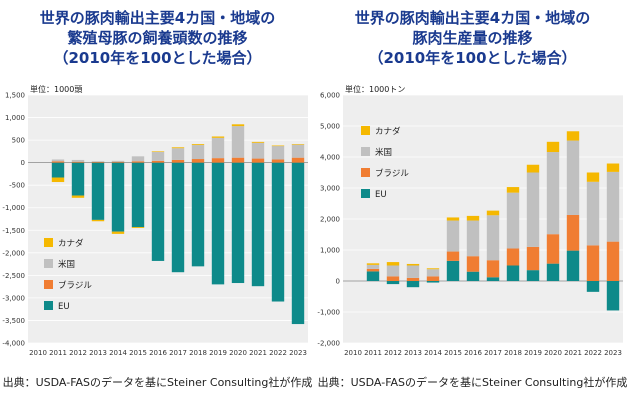 Image resolution: width=630 pixels, height=406 pixels. I want to click on y-tick-label: 2,000, so click(330, 220).